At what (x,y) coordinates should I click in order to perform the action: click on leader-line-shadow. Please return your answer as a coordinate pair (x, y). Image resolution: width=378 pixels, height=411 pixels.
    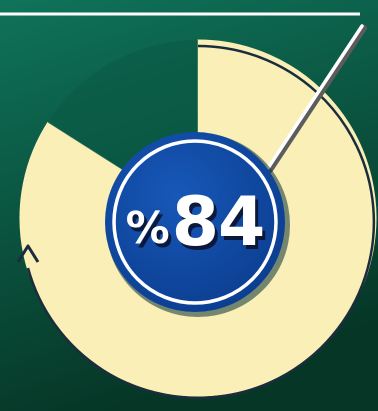
    Looking at the image, I should click on (317, 99).